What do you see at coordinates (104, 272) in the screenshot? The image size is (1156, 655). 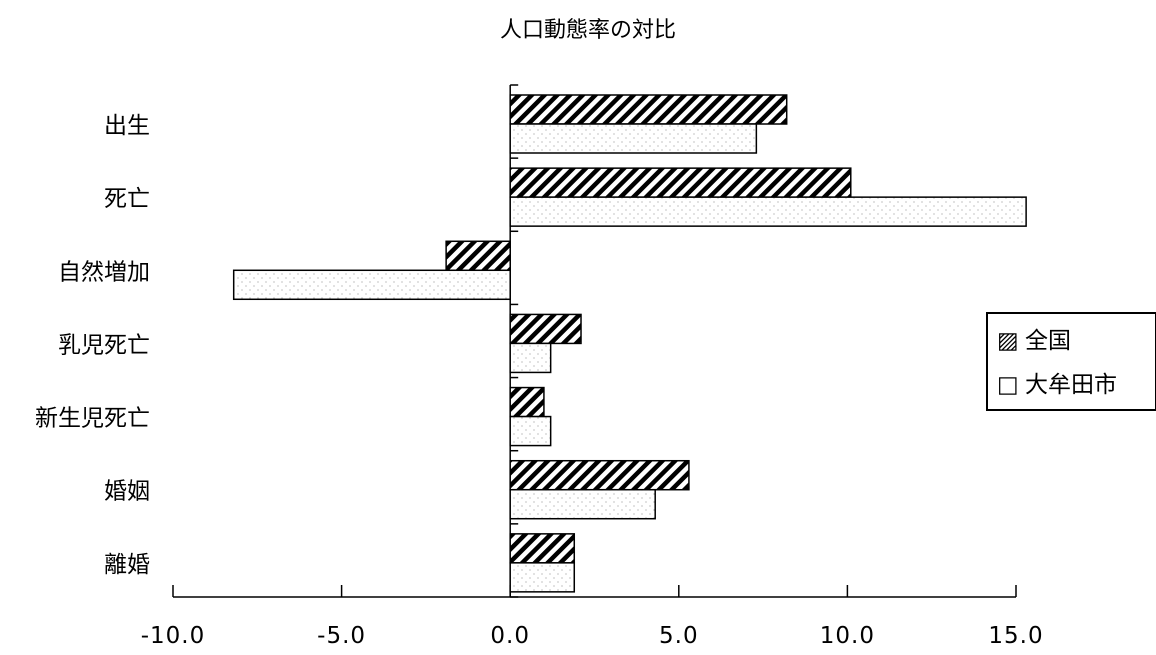 I see `category-label: 自然増加` at bounding box center [104, 272].